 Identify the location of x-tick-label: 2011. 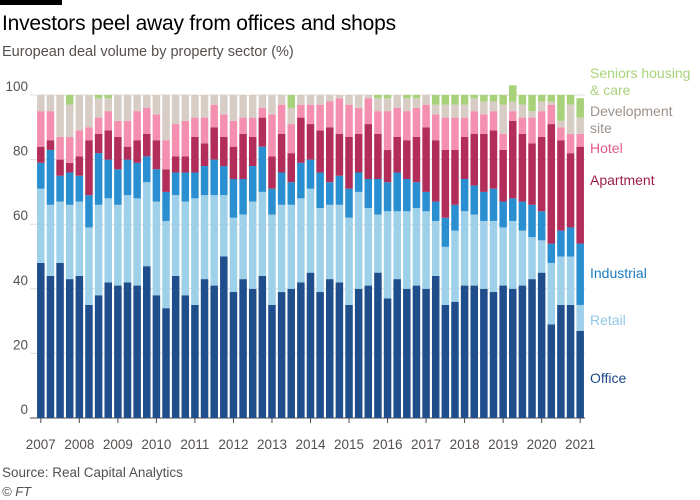
(194, 444).